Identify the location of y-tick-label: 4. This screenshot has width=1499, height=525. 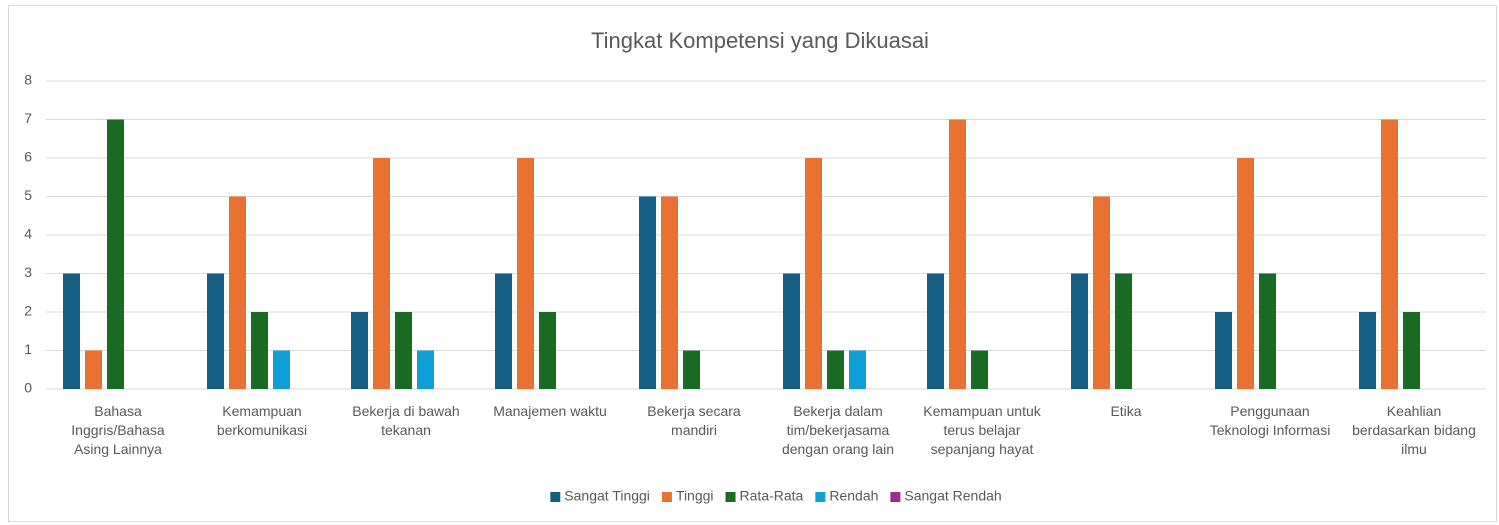
(28, 234).